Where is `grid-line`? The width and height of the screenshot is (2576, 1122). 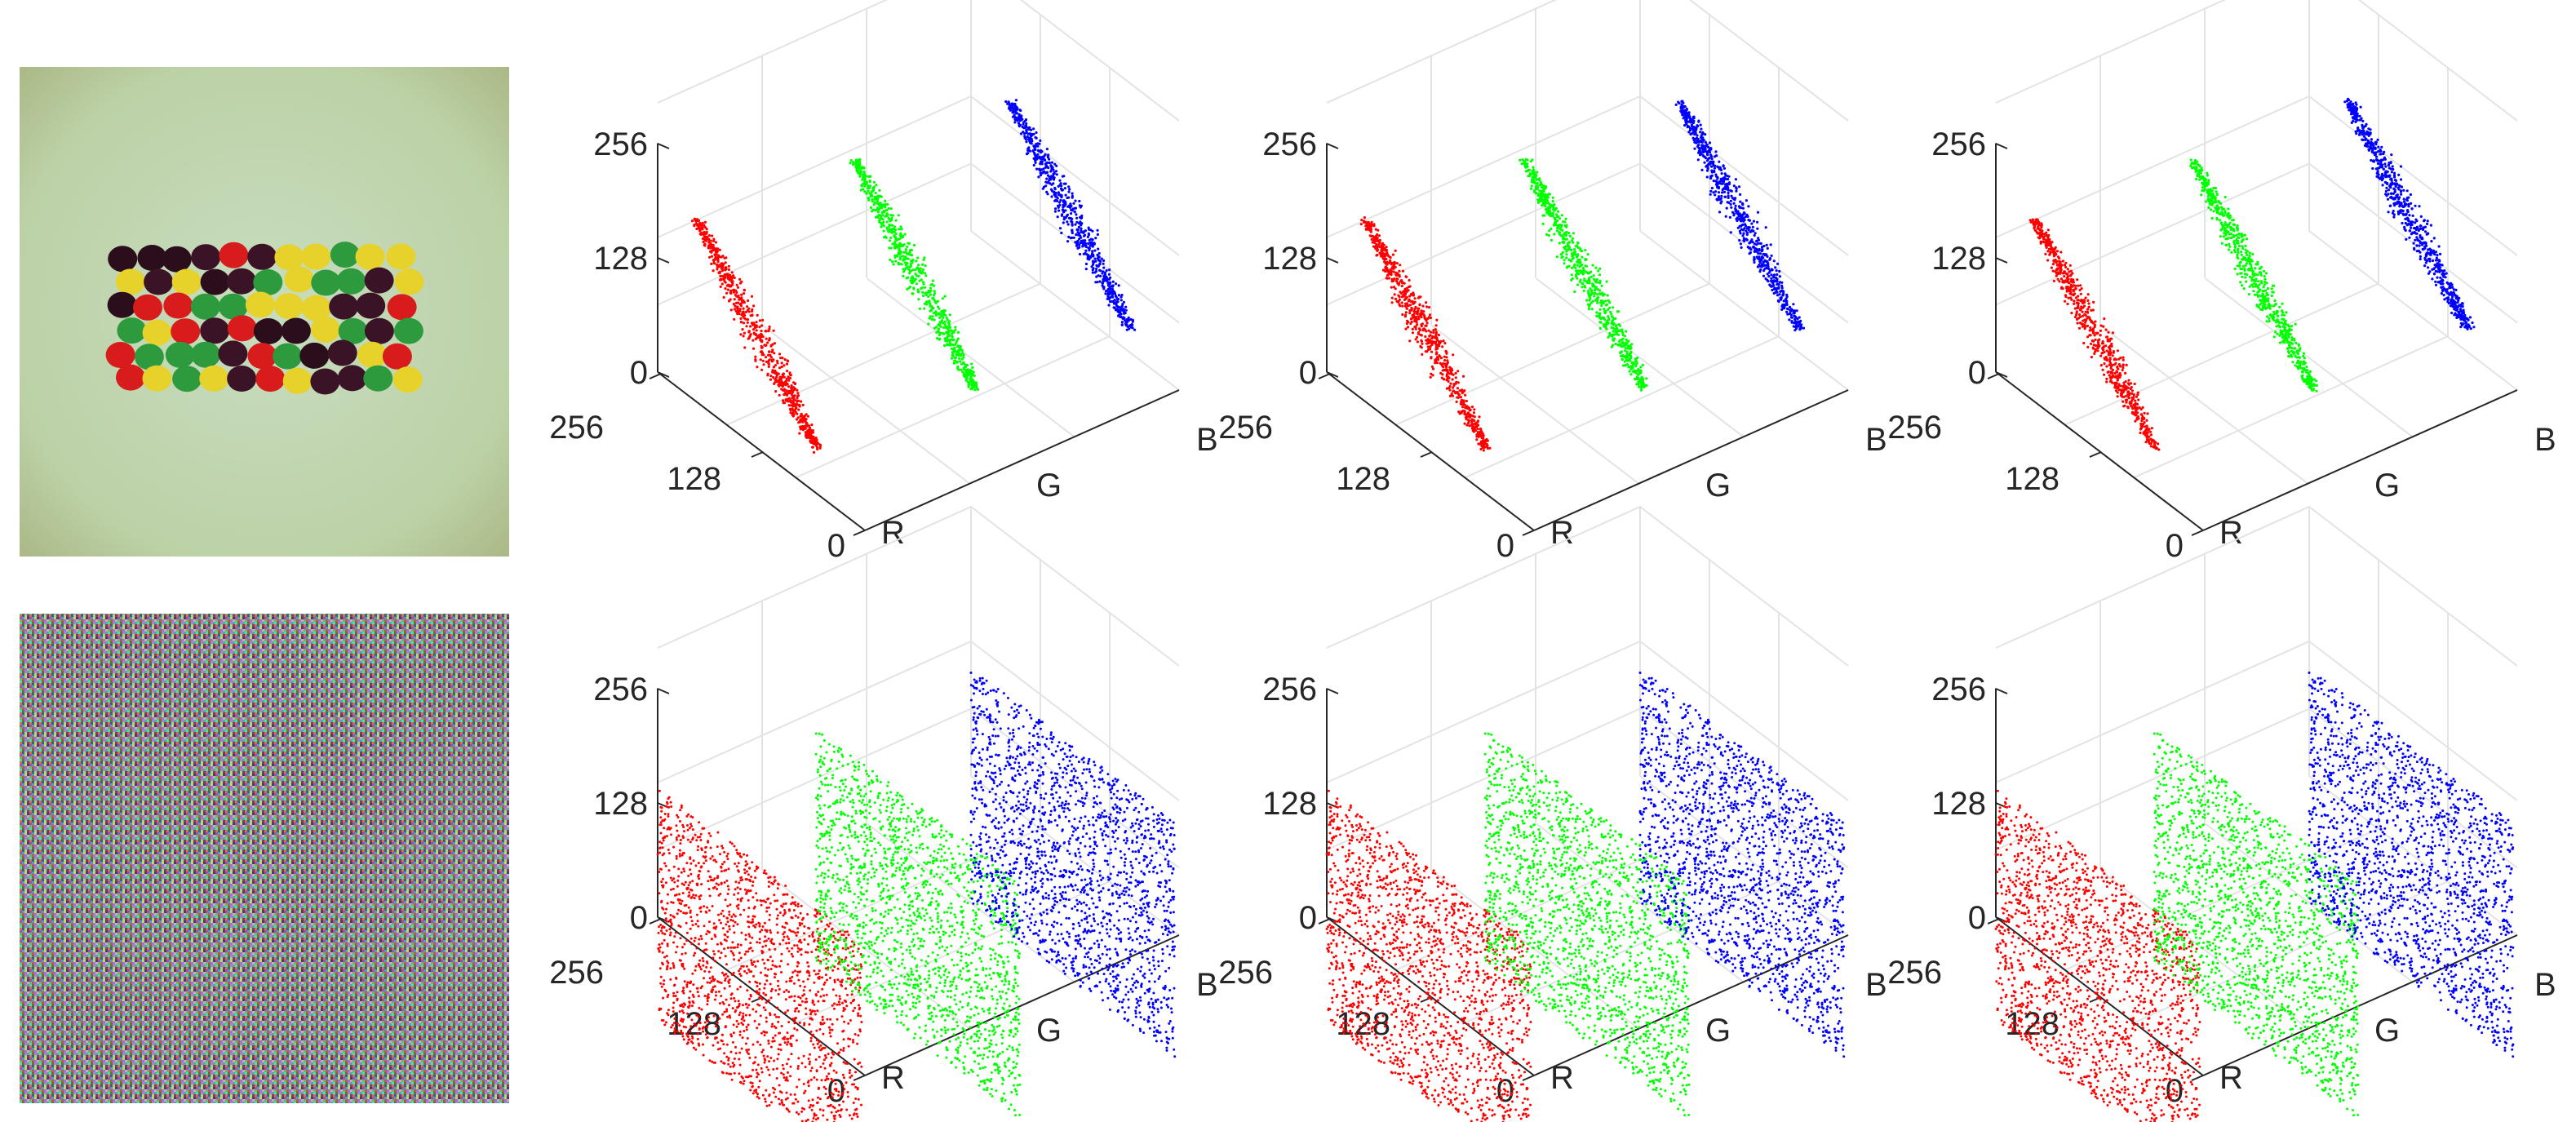
grid-line is located at coordinates (1587, 175).